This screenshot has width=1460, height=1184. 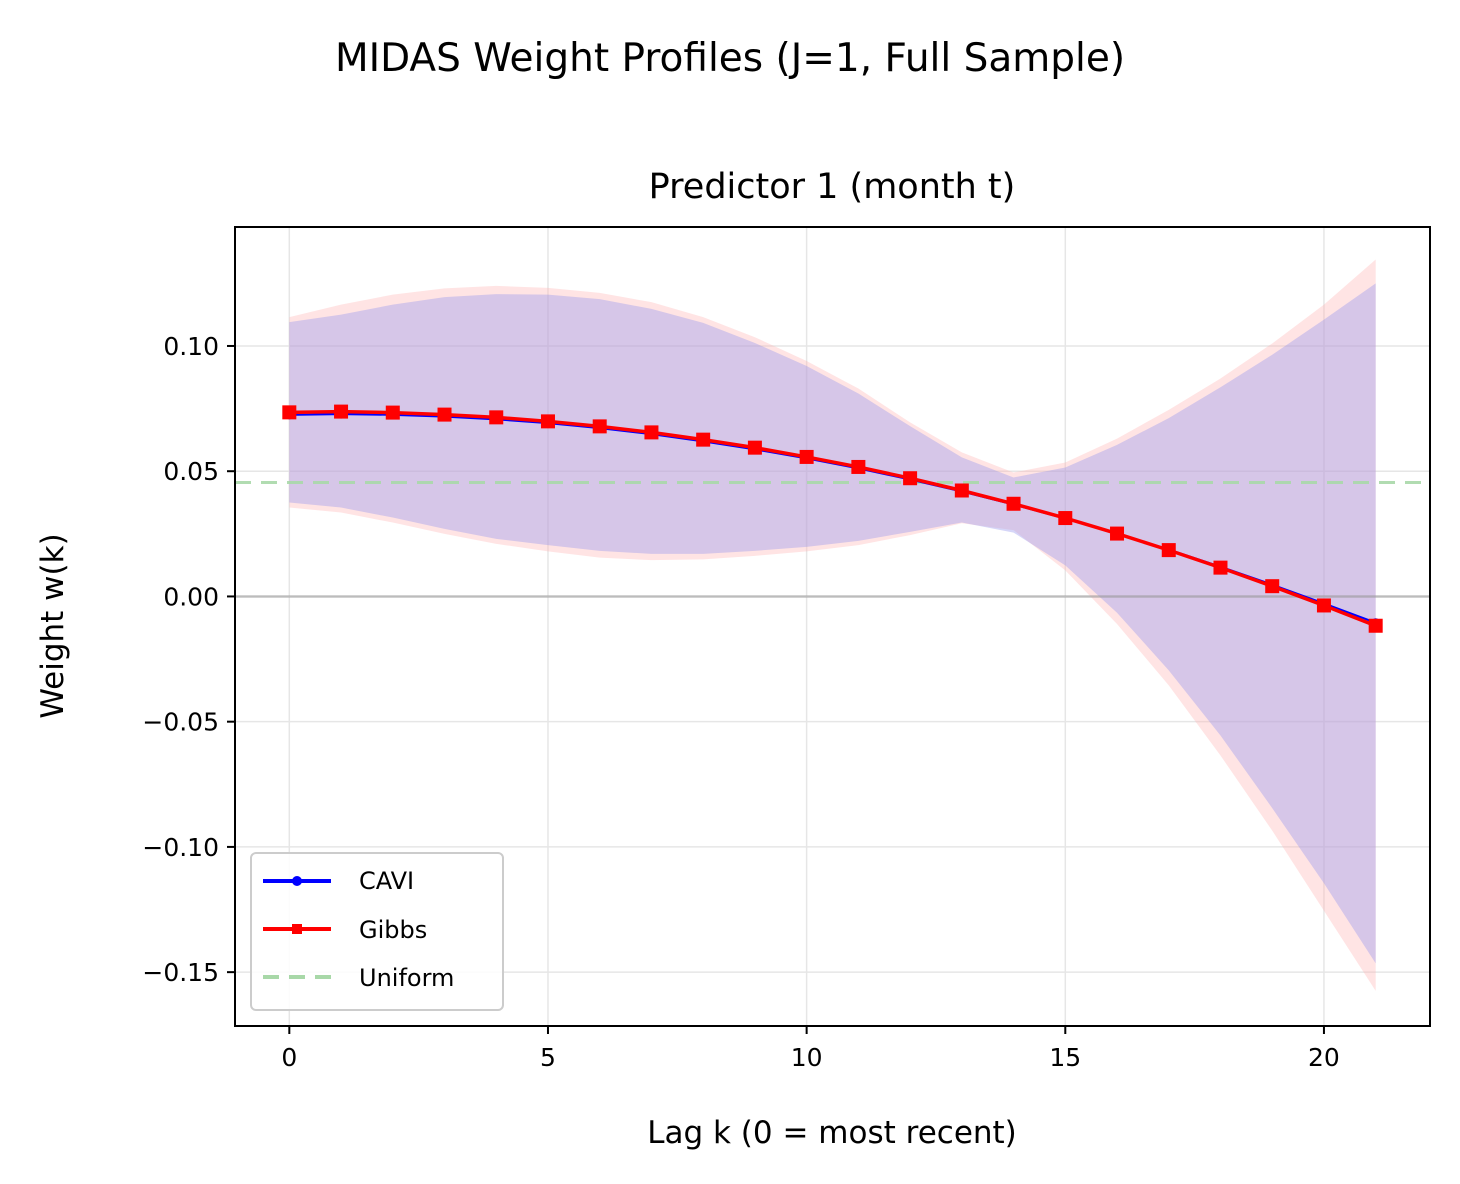 I want to click on legend-gibbs-label: Gibbs, so click(x=393, y=930).